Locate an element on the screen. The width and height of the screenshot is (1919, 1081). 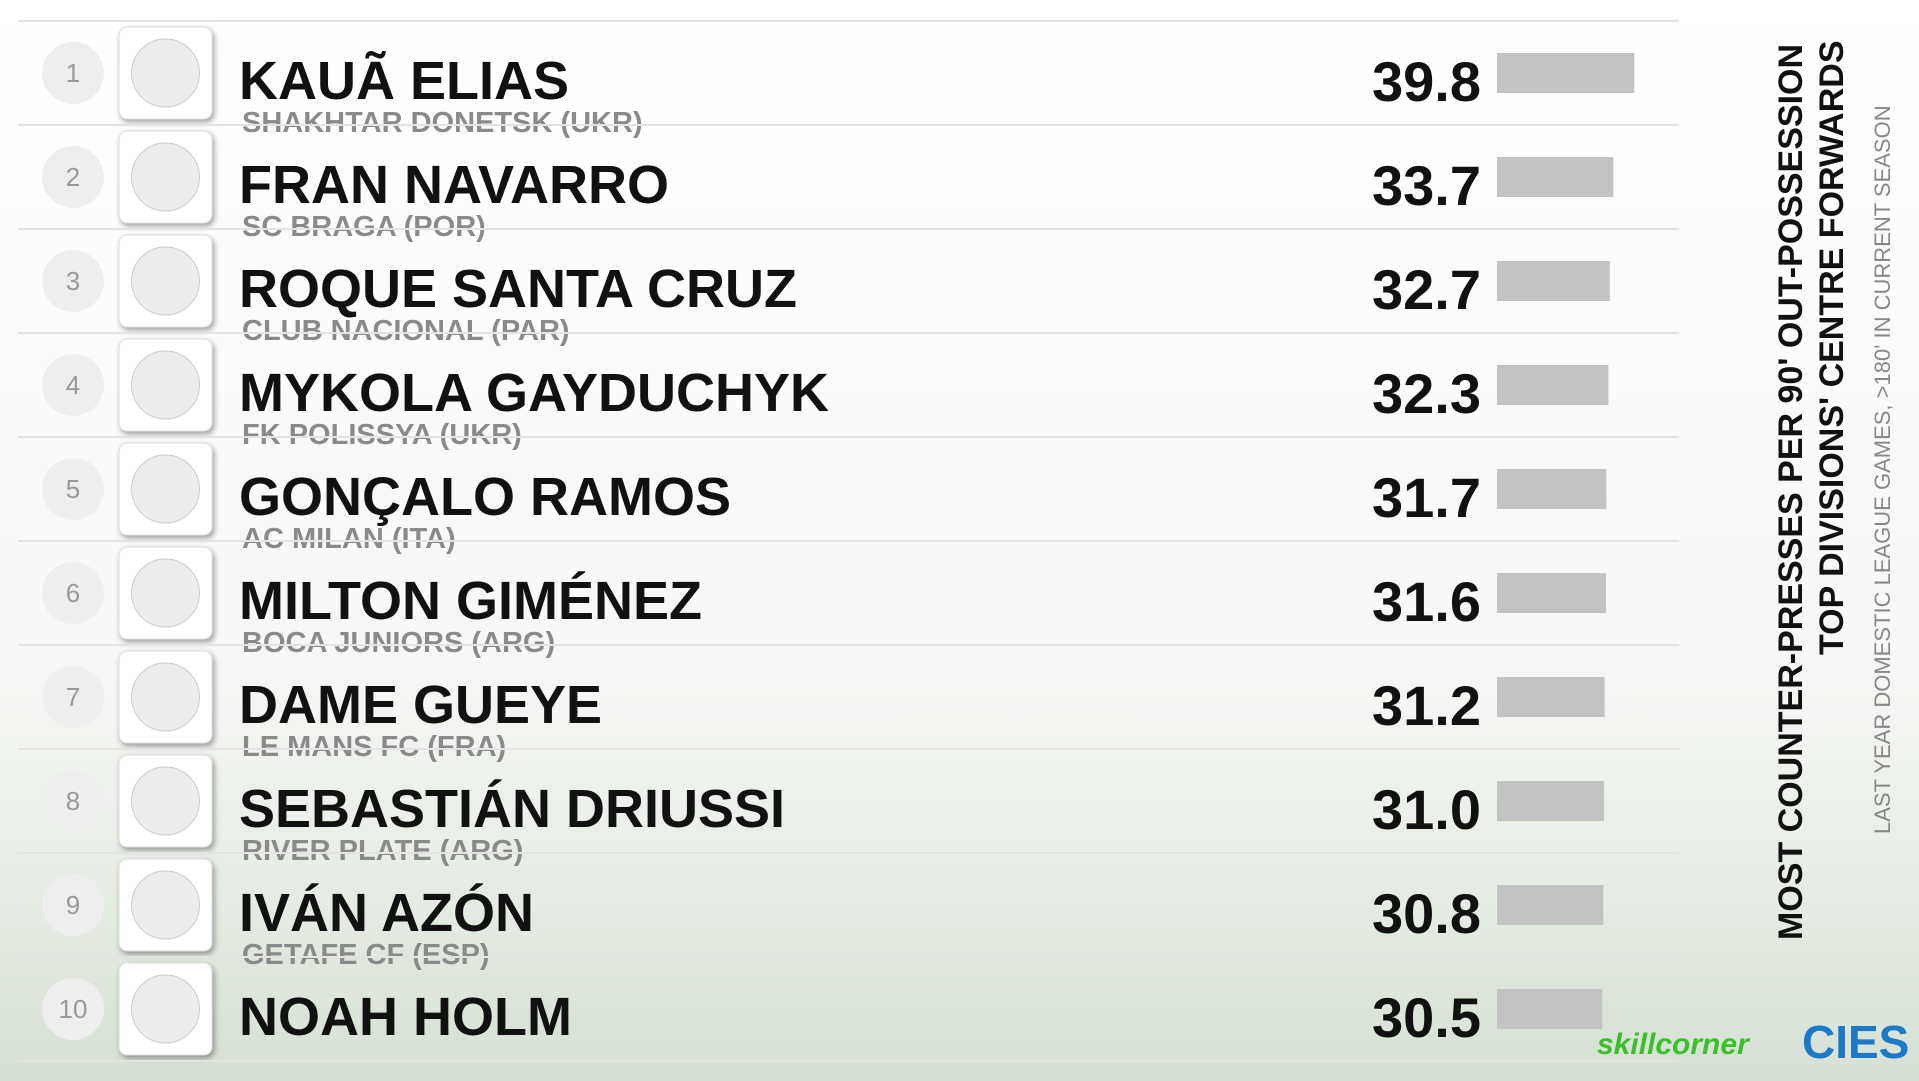
value-label: 39.8 is located at coordinates (1426, 81).